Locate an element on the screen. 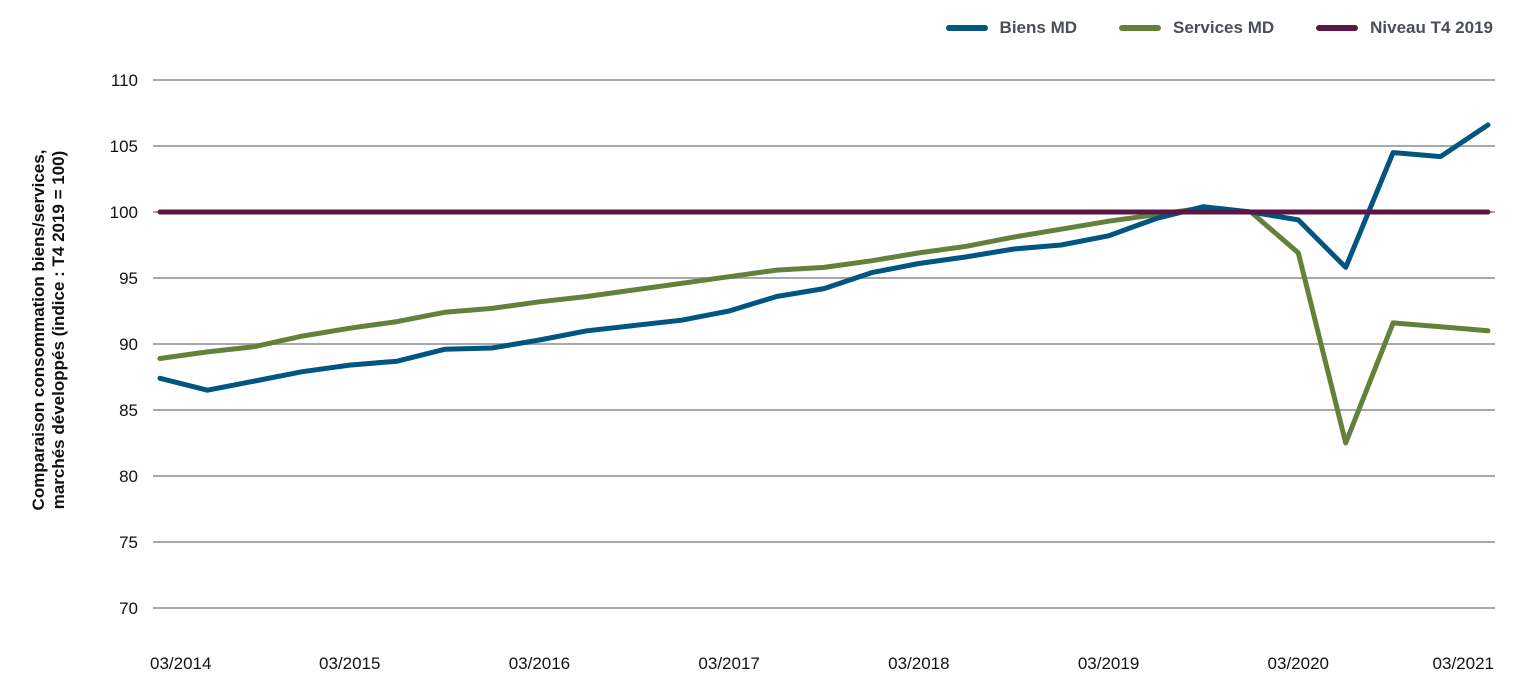  legend-label: Biens MD is located at coordinates (1038, 27).